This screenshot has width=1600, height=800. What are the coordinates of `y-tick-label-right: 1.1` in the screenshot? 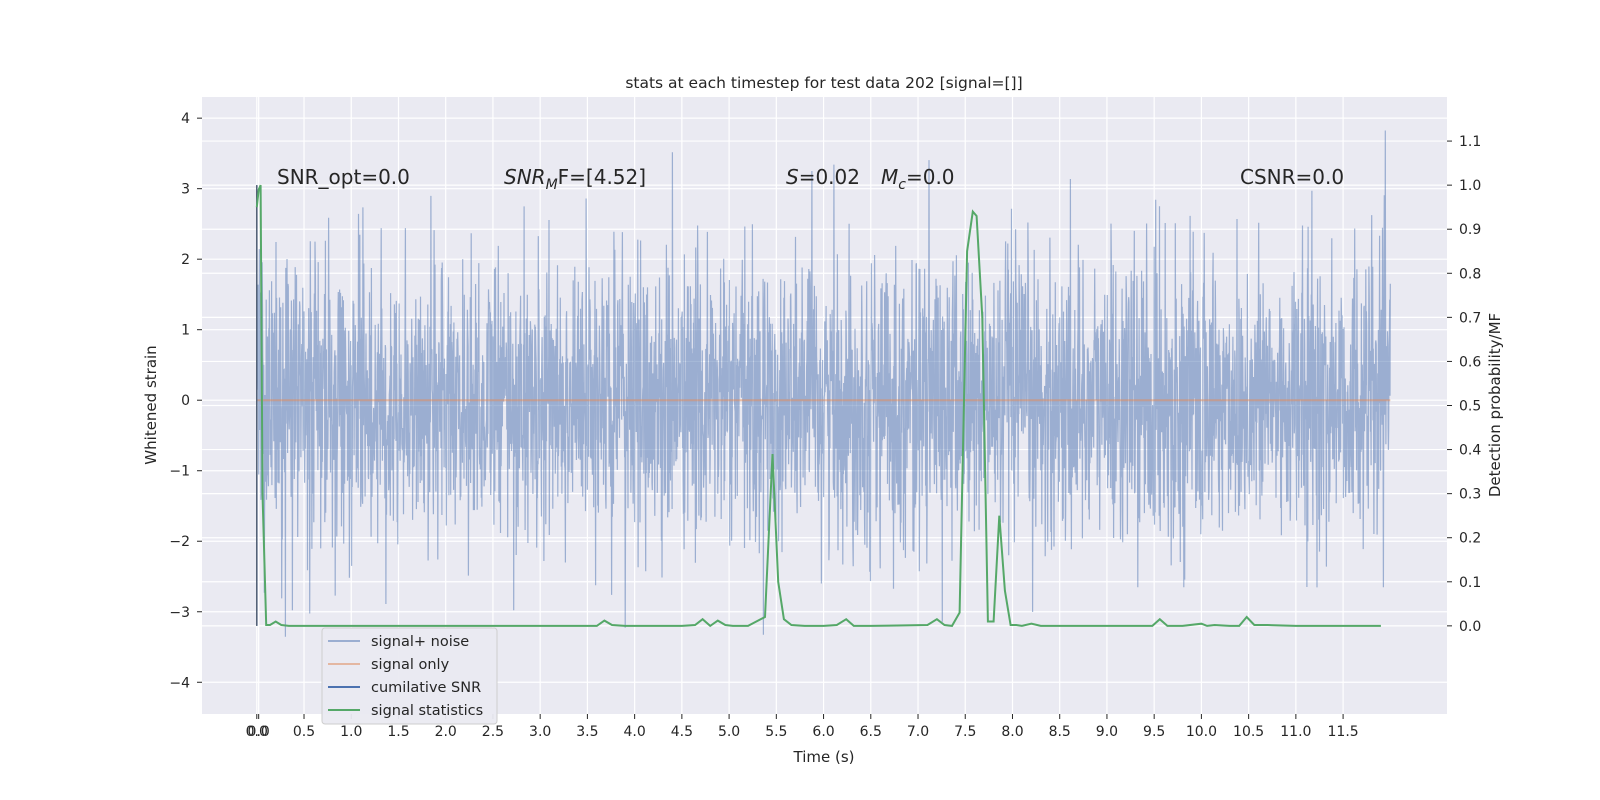 It's located at (1470, 142).